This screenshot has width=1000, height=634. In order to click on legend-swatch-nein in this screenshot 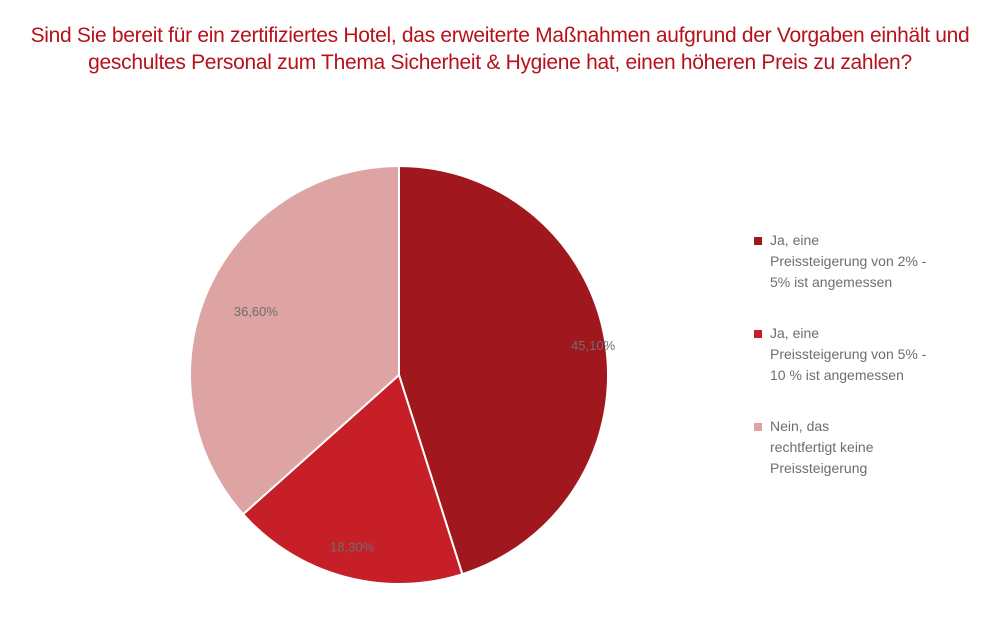, I will do `click(758, 427)`.